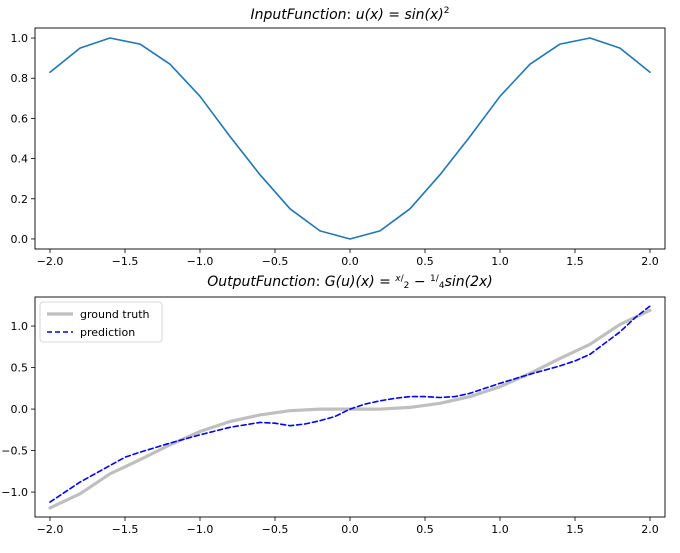 This screenshot has height=553, width=680. I want to click on legend: ground truth prediction, so click(101, 322).